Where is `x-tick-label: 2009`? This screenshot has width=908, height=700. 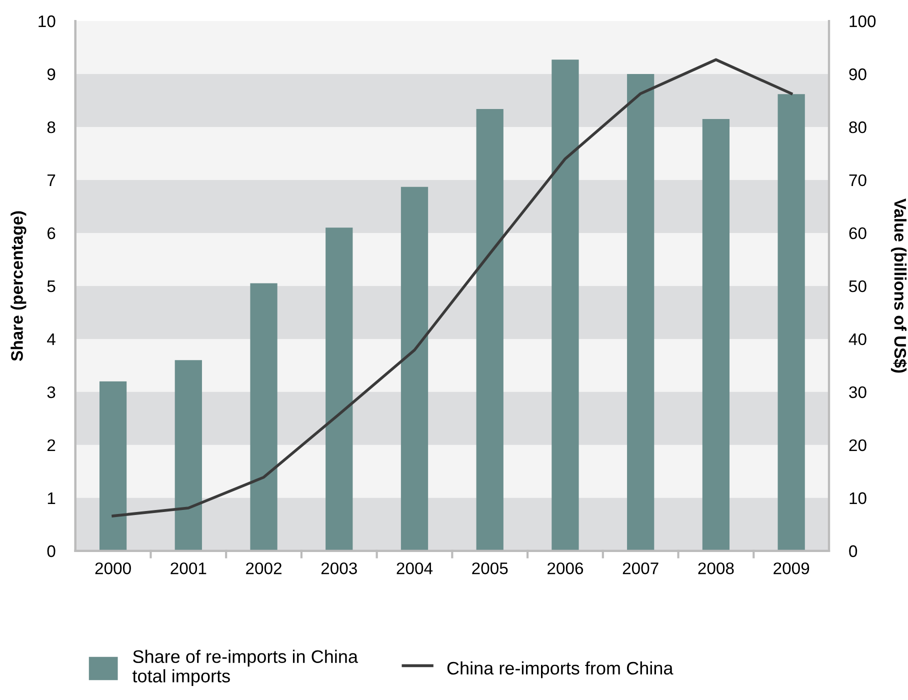 x-tick-label: 2009 is located at coordinates (792, 568).